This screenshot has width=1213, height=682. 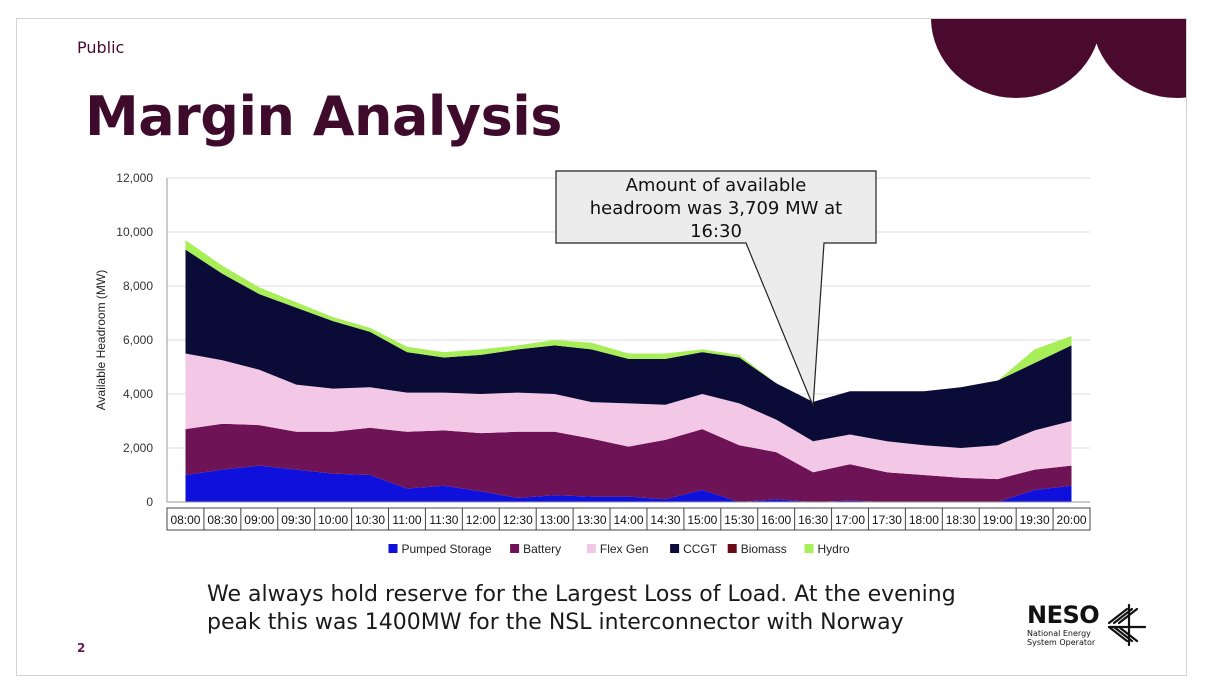 I want to click on y-axis-title: Available Headroom (MW), so click(x=101, y=340).